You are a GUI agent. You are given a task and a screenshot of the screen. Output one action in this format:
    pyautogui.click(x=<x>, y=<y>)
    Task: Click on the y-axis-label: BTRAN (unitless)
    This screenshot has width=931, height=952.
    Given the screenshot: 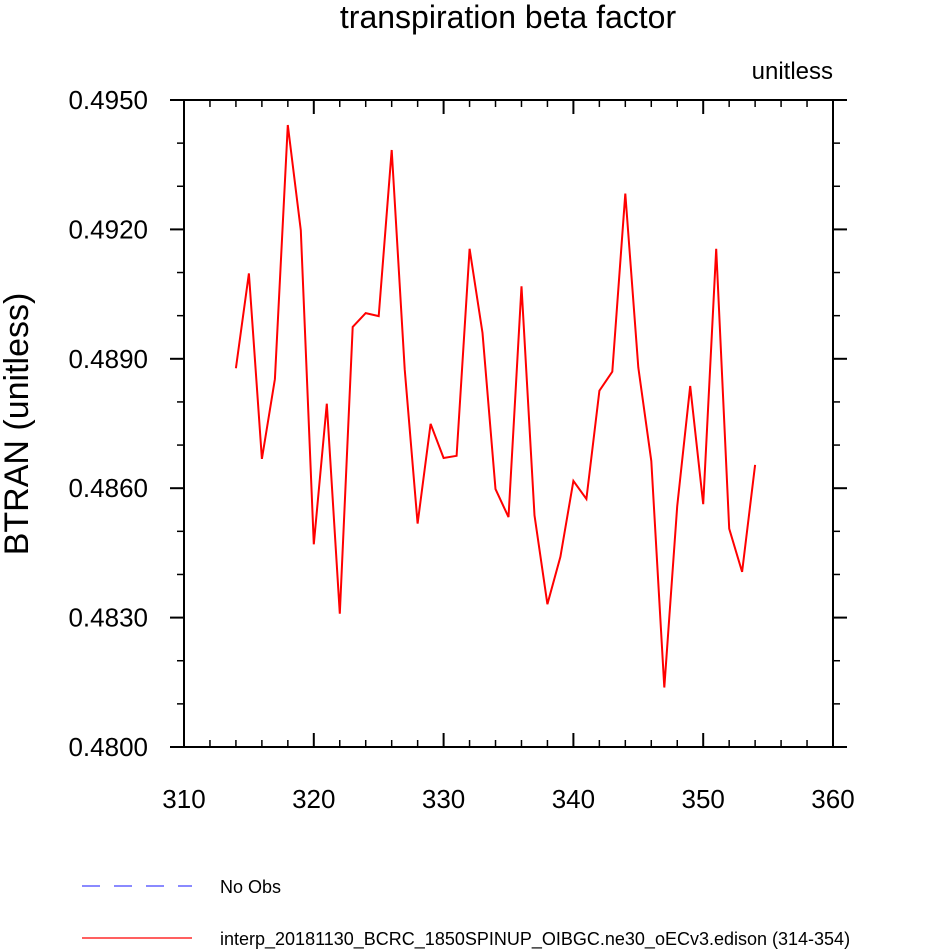 What is the action you would take?
    pyautogui.click(x=18, y=424)
    